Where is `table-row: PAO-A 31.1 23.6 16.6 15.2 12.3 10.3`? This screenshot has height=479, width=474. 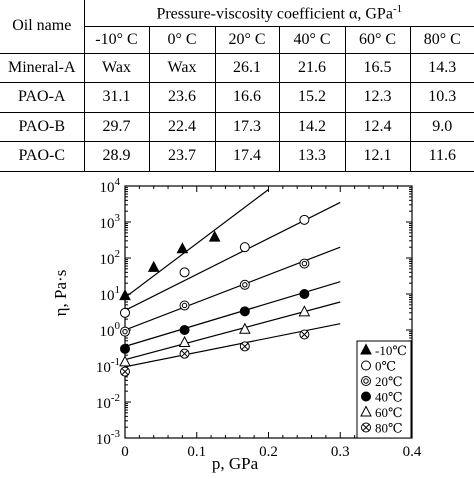
table-row: PAO-A 31.1 23.6 16.6 15.2 12.3 10.3 is located at coordinates (237, 97).